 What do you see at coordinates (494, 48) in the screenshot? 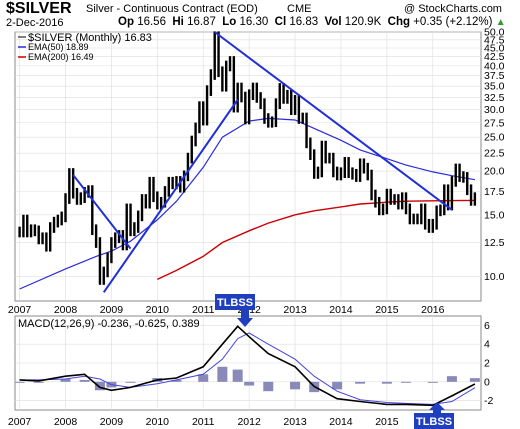
I see `price-y-tick-label: 45.0` at bounding box center [494, 48].